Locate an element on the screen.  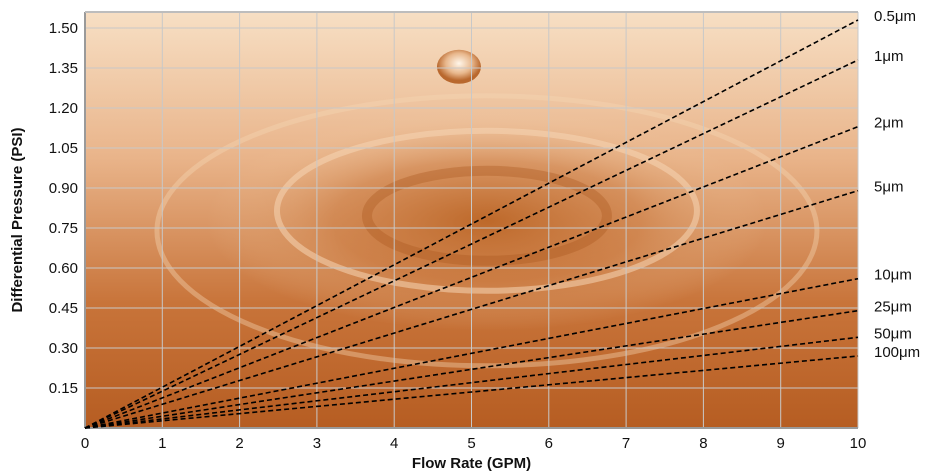
series-label: 10μm is located at coordinates (893, 275).